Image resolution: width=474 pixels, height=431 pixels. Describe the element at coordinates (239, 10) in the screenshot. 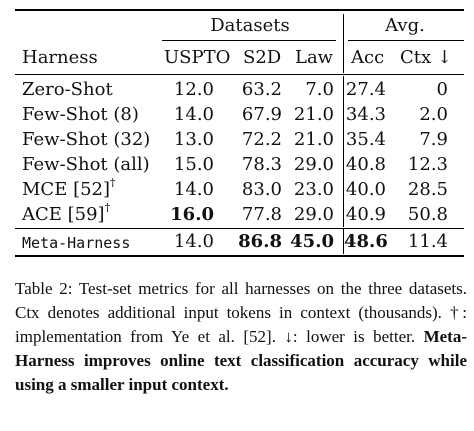

I see `top-rule` at that location.